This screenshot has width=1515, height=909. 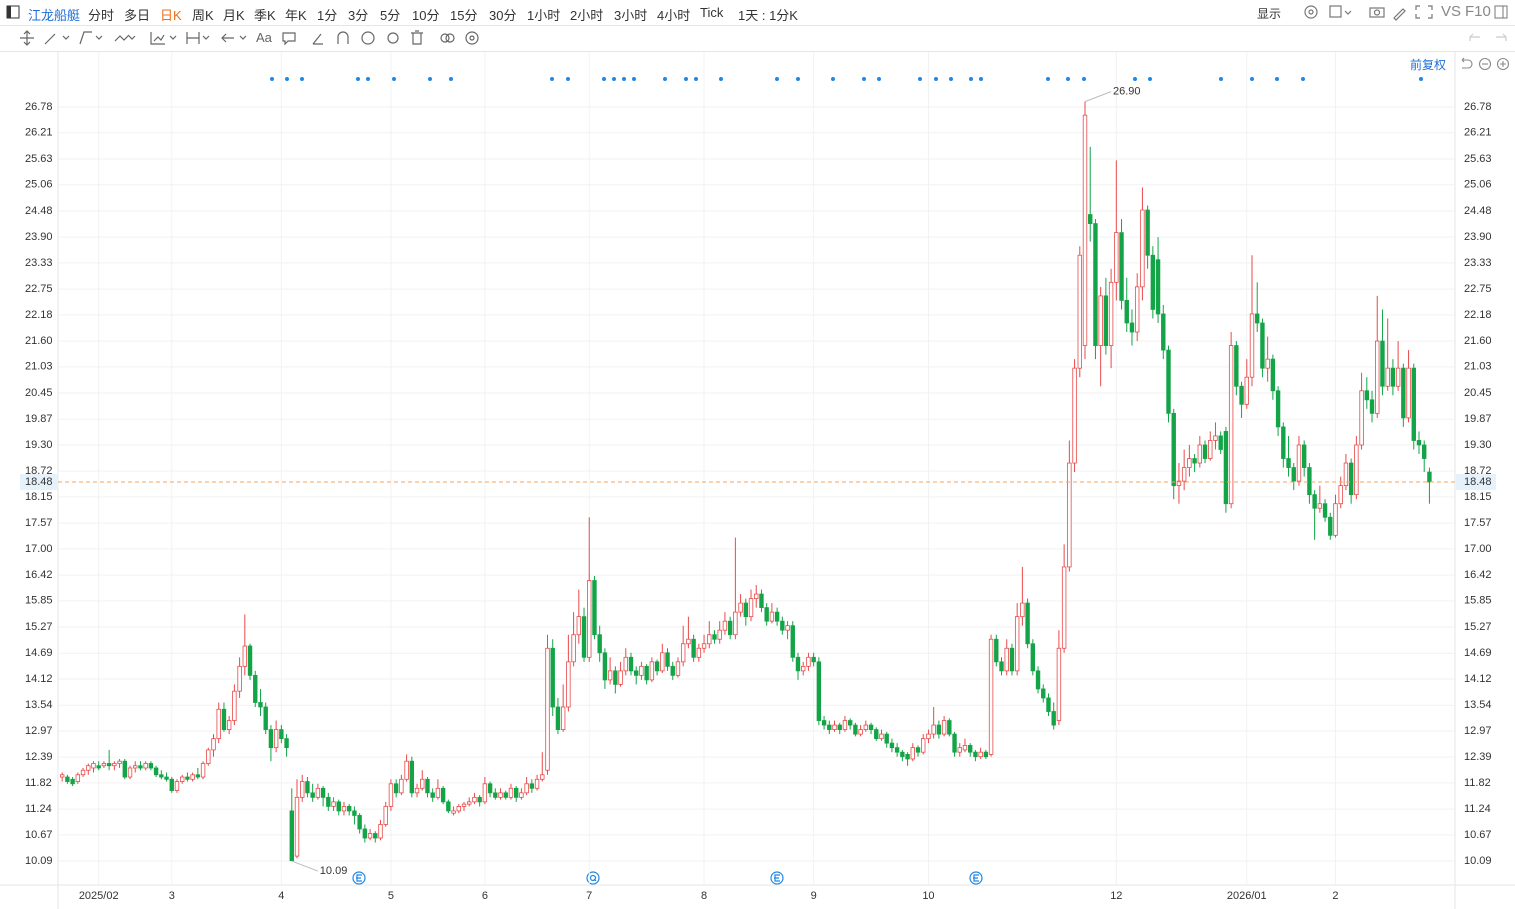 I want to click on period: 周K, so click(x=203, y=15).